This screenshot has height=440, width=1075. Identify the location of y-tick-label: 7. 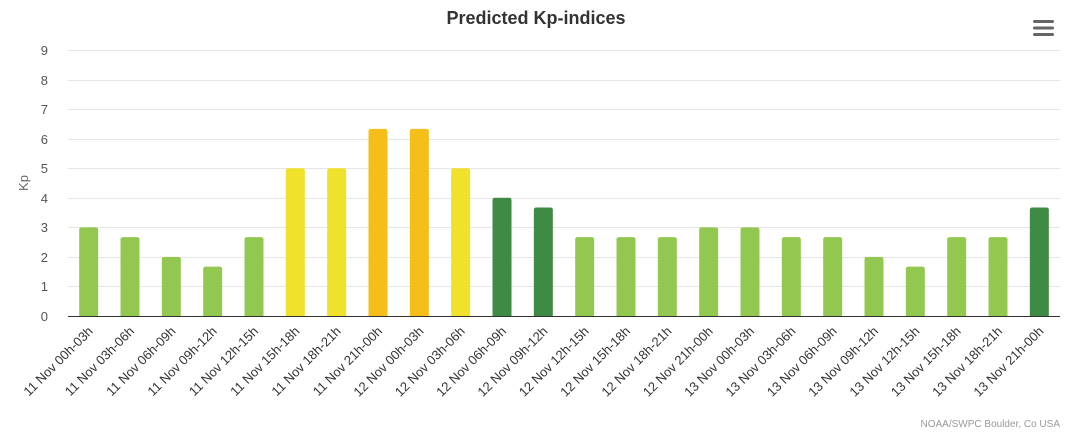
(44, 109).